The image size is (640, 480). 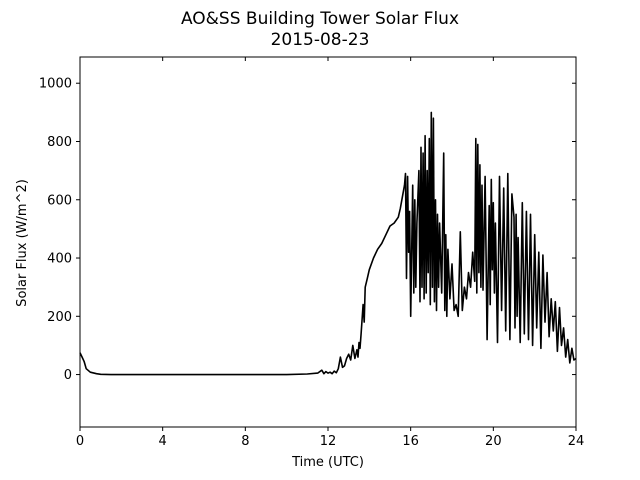 What do you see at coordinates (245, 441) in the screenshot?
I see `x-tick-label-8: 8` at bounding box center [245, 441].